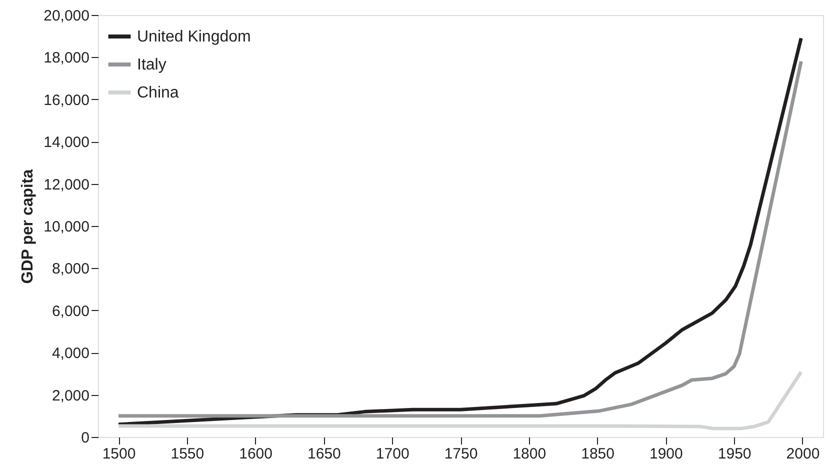 This screenshot has width=828, height=466. Describe the element at coordinates (255, 454) in the screenshot. I see `x-tick-label: 1600` at that location.